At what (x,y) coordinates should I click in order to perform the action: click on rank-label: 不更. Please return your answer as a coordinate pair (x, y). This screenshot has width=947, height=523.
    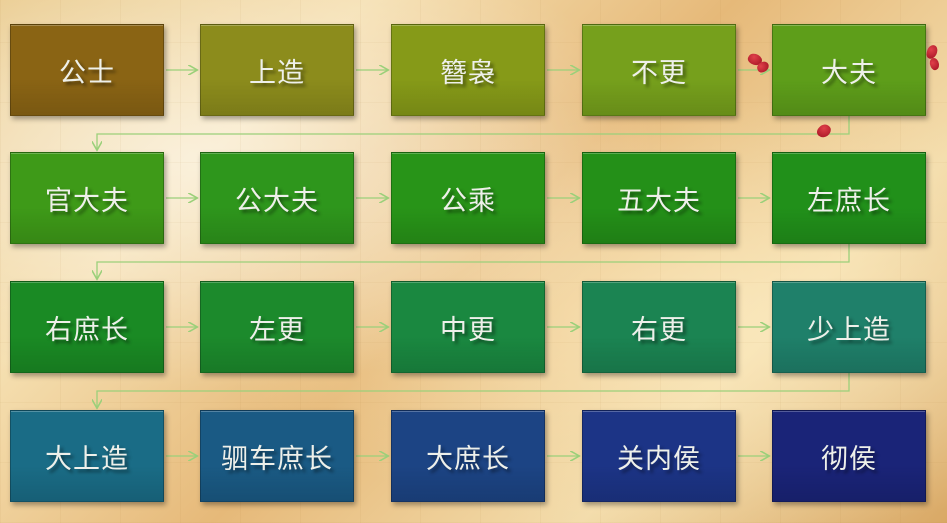
    Looking at the image, I should click on (659, 73).